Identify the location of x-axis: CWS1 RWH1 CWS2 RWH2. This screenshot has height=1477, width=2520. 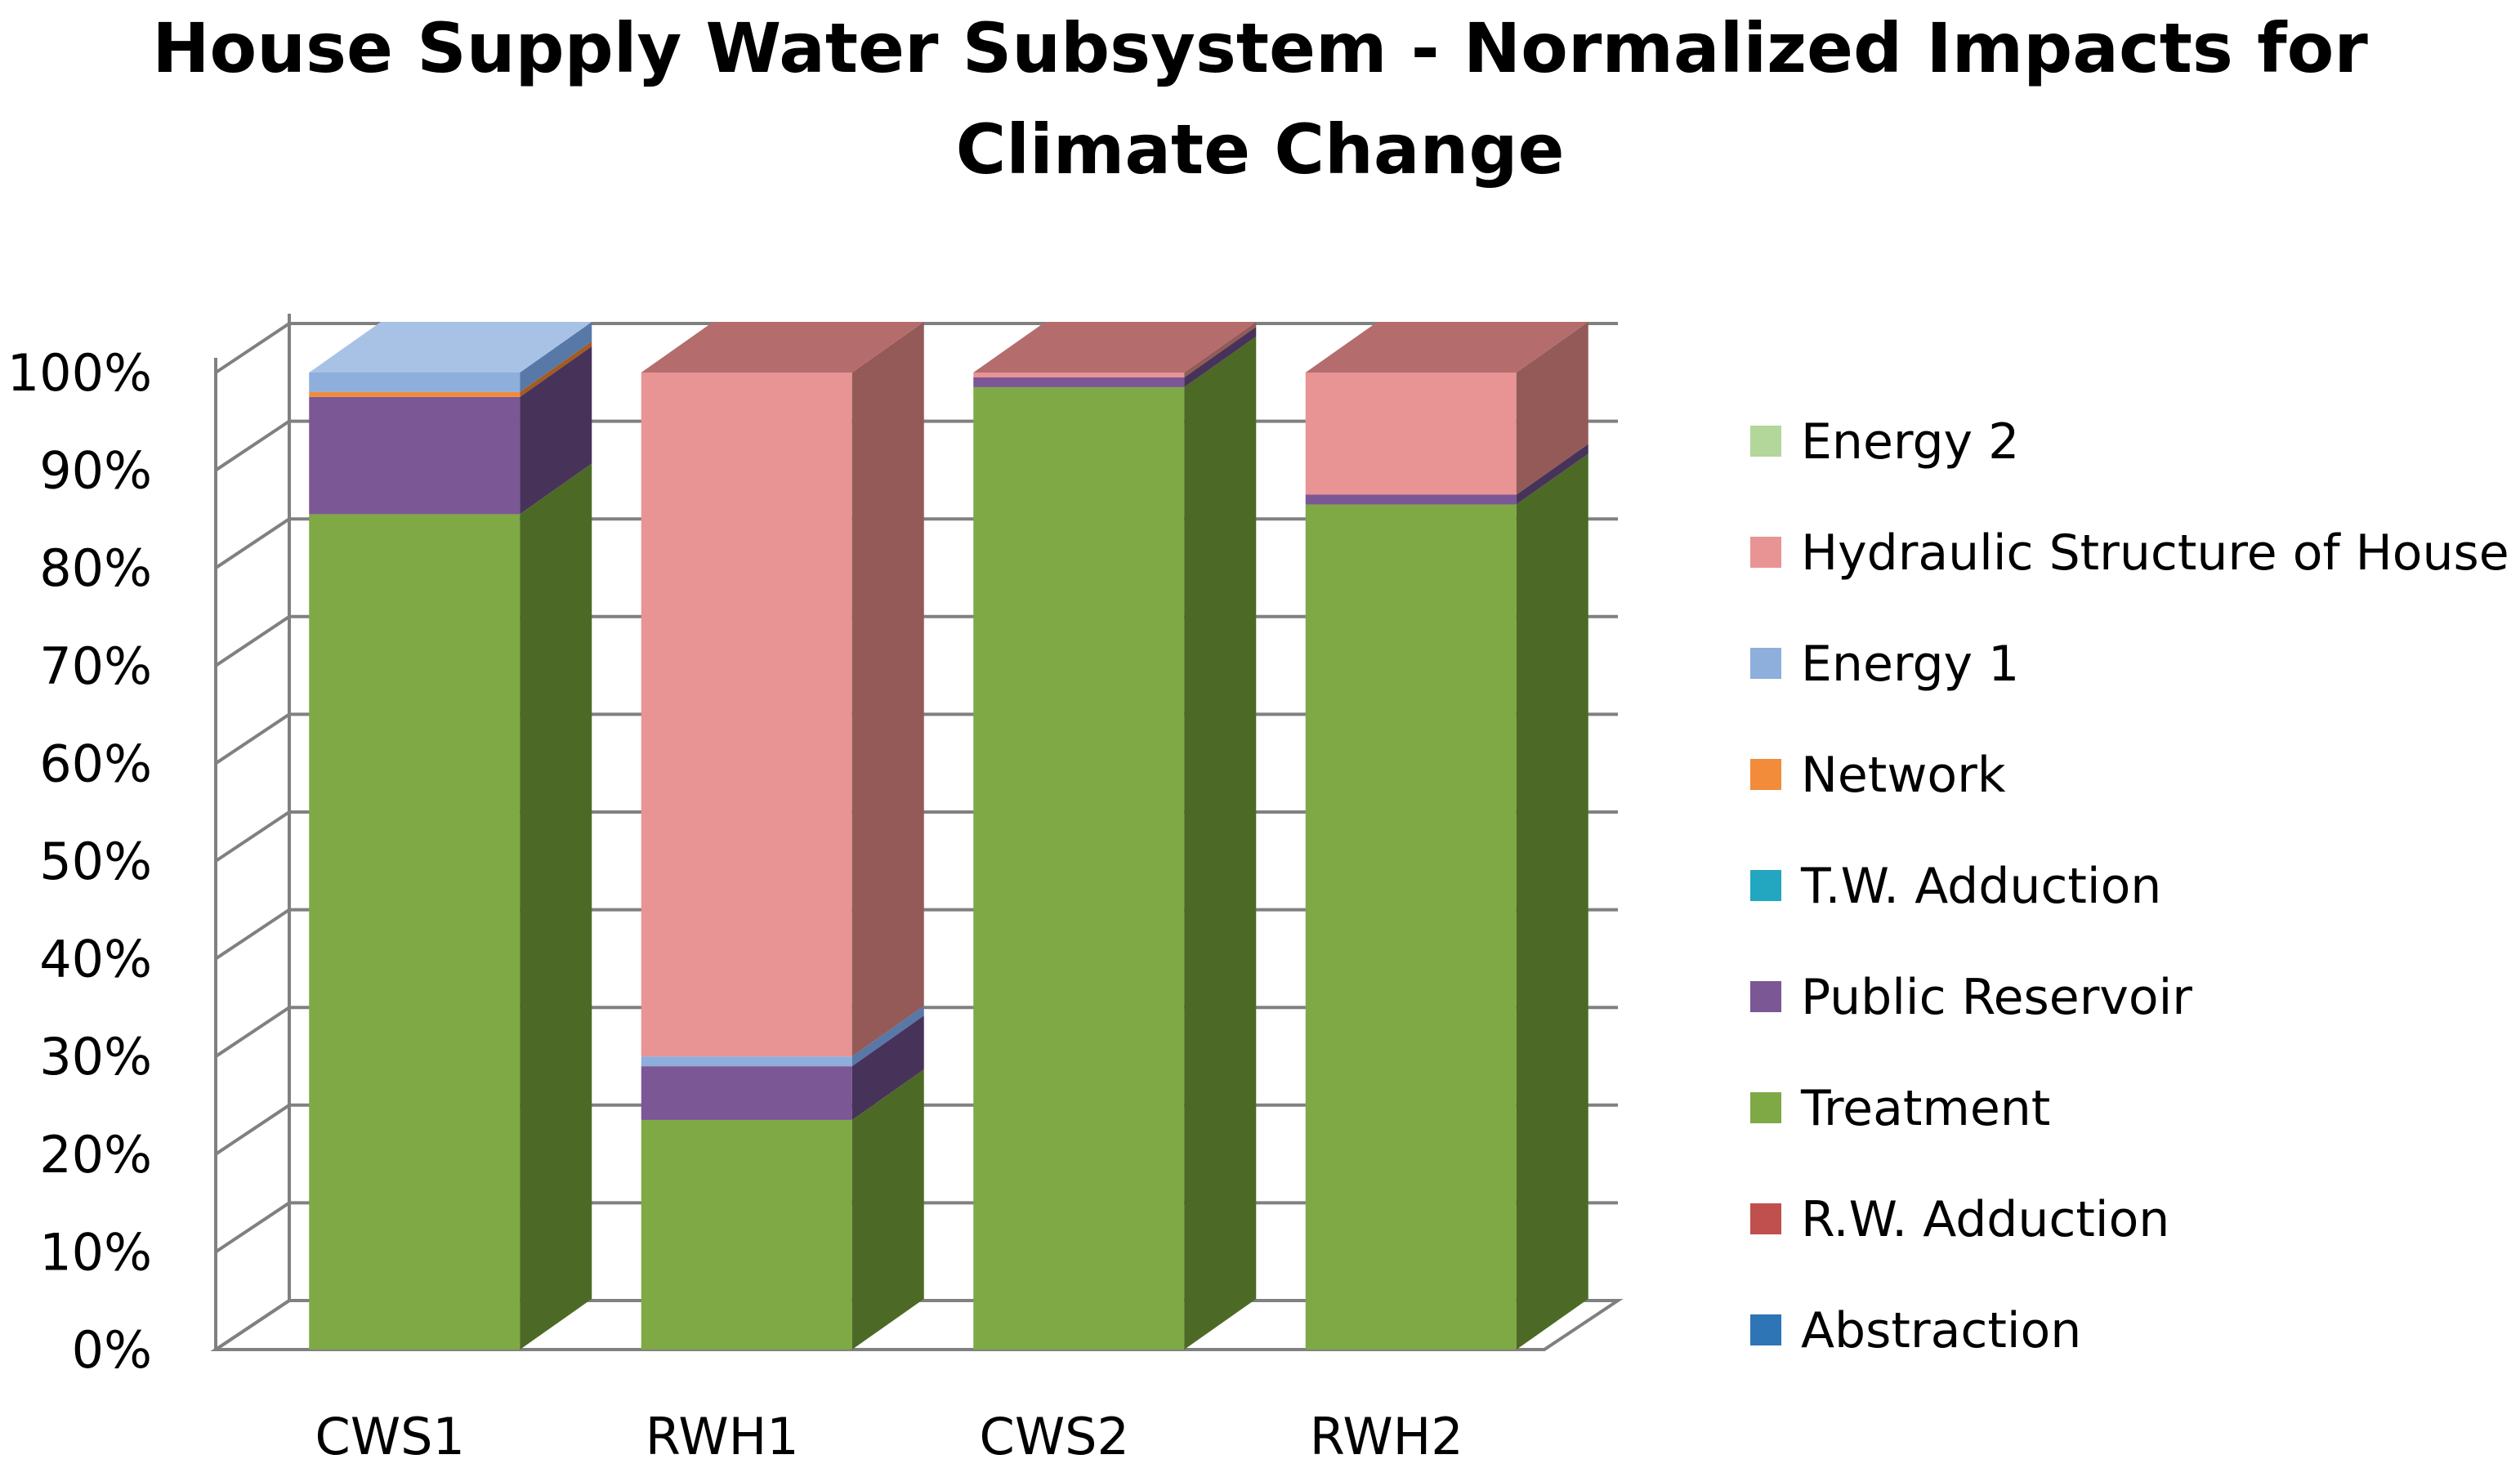
(889, 1436).